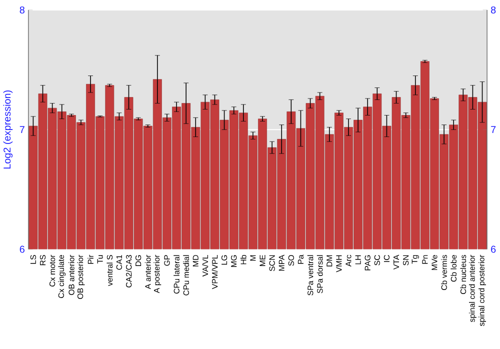 The height and width of the screenshot is (349, 500). Describe the element at coordinates (22, 249) in the screenshot. I see `y-tick-label: 6` at that location.